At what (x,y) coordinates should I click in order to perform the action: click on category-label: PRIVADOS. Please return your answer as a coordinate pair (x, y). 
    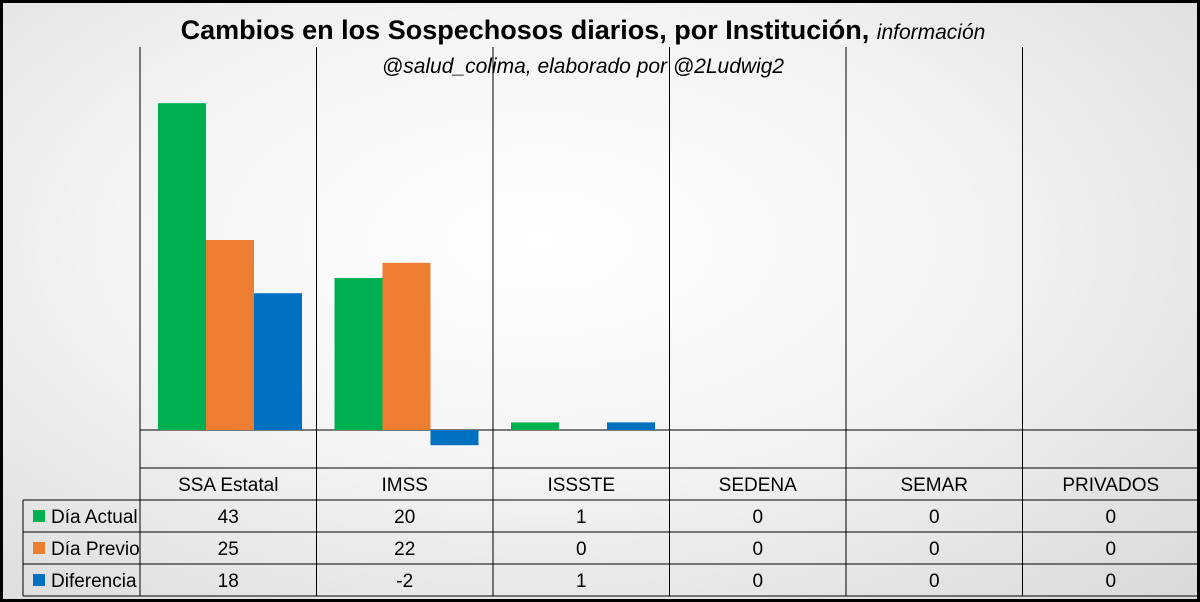
    Looking at the image, I should click on (1110, 485).